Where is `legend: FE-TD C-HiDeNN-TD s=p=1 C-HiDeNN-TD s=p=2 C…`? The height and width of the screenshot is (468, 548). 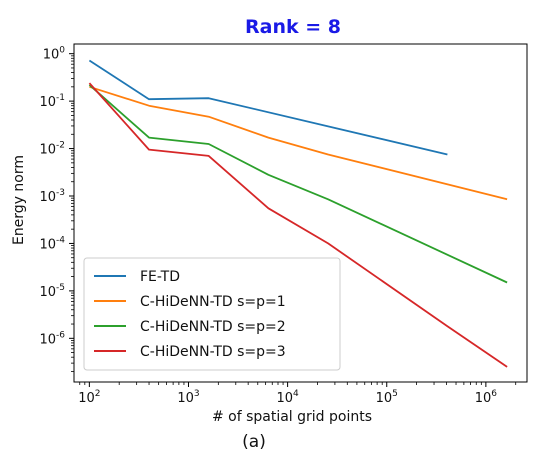
legend: FE-TD C-HiDeNN-TD s=p=1 C-HiDeNN-TD s=p=2 C… is located at coordinates (212, 314).